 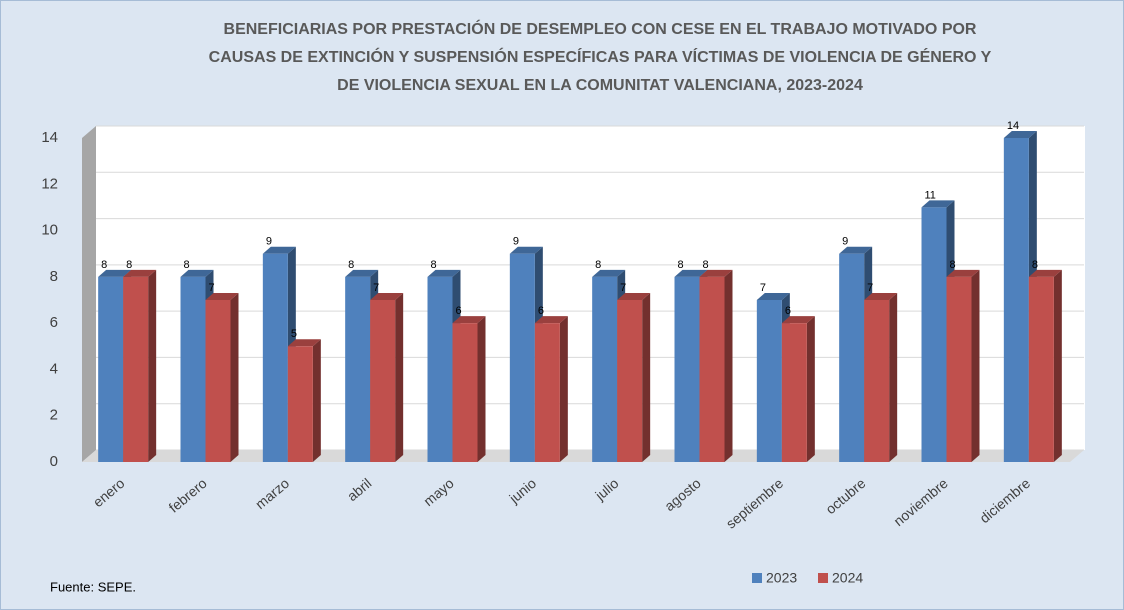 What do you see at coordinates (49, 183) in the screenshot?
I see `y-tick-label: 12` at bounding box center [49, 183].